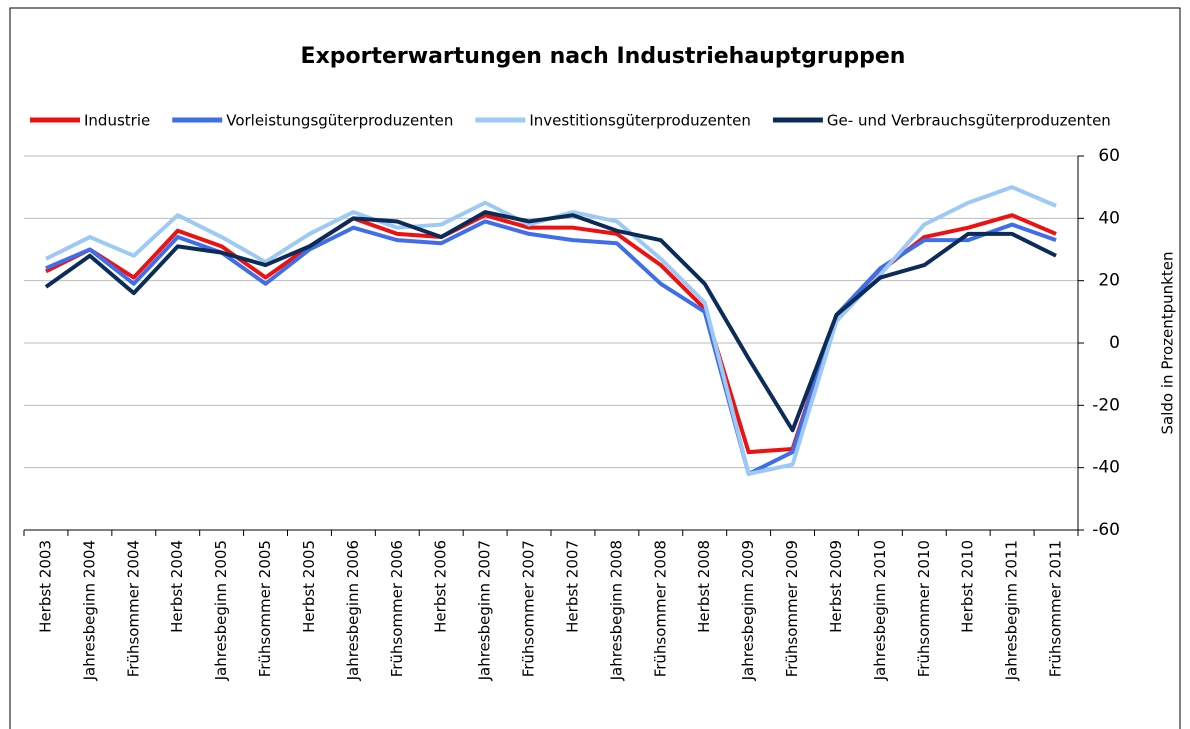  I want to click on x-tick-label: Frühsommer 2007, so click(529, 608).